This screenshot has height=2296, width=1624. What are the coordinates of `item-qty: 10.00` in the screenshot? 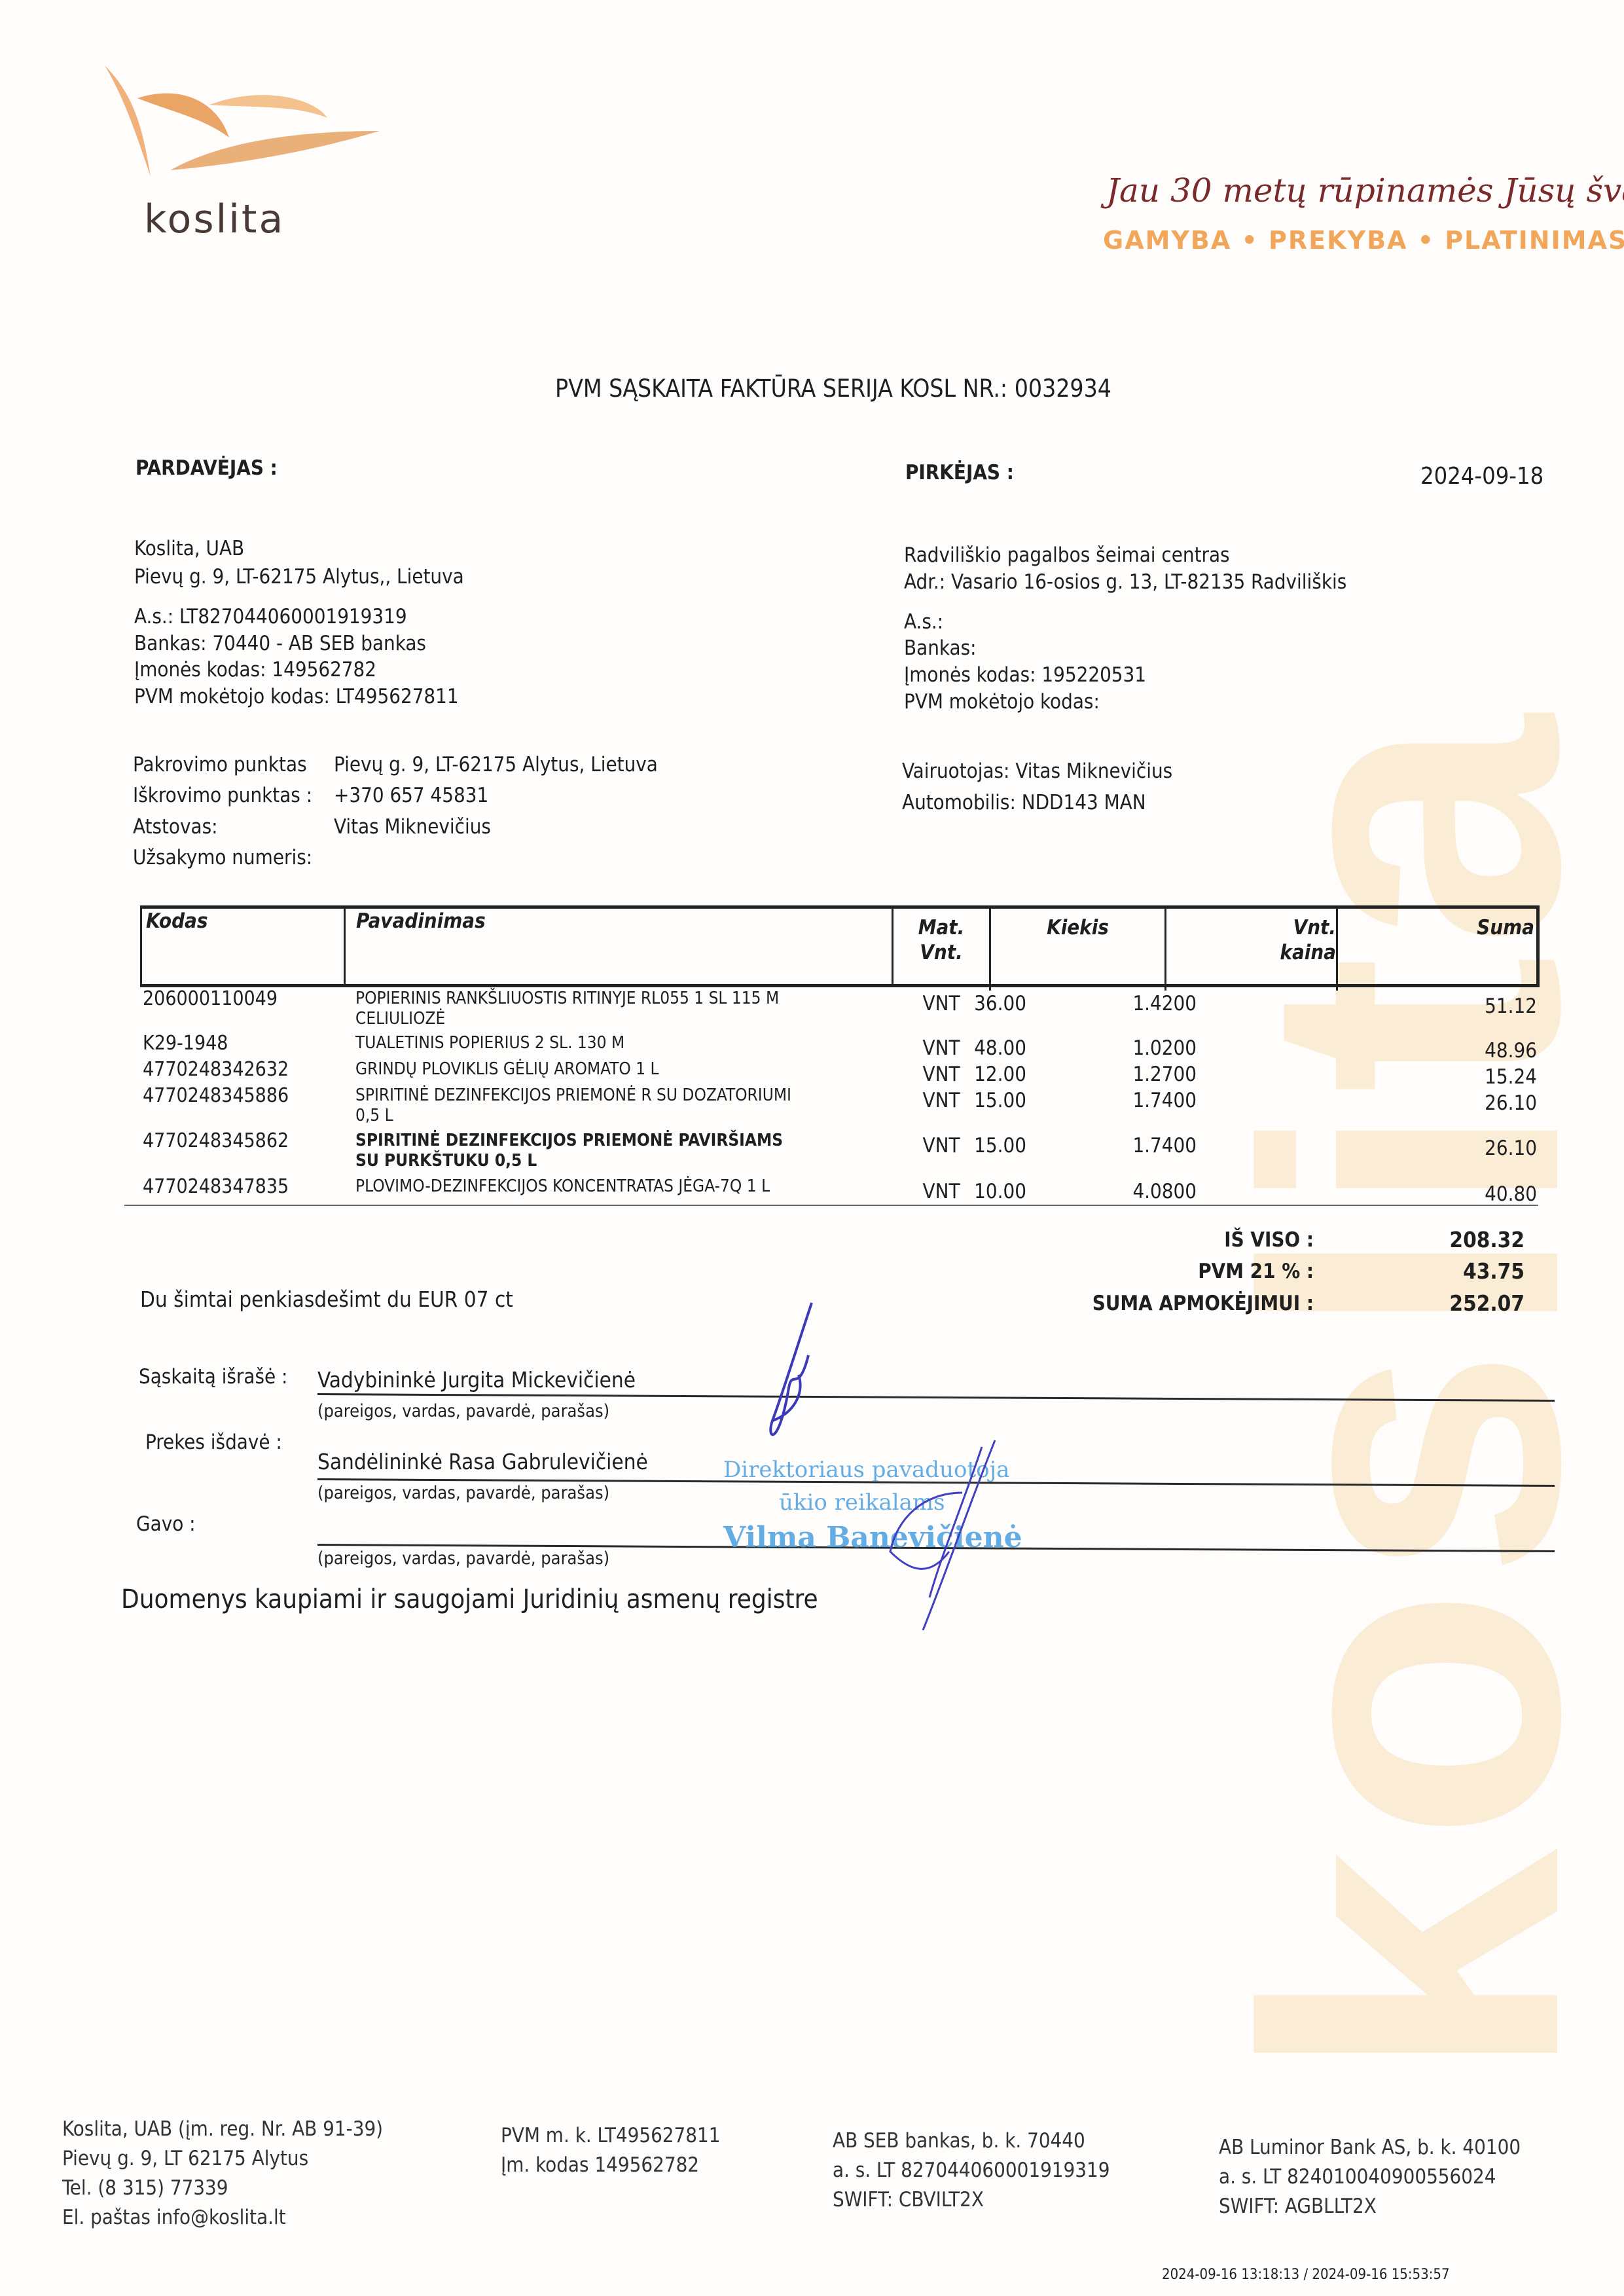 It's located at (1000, 1191).